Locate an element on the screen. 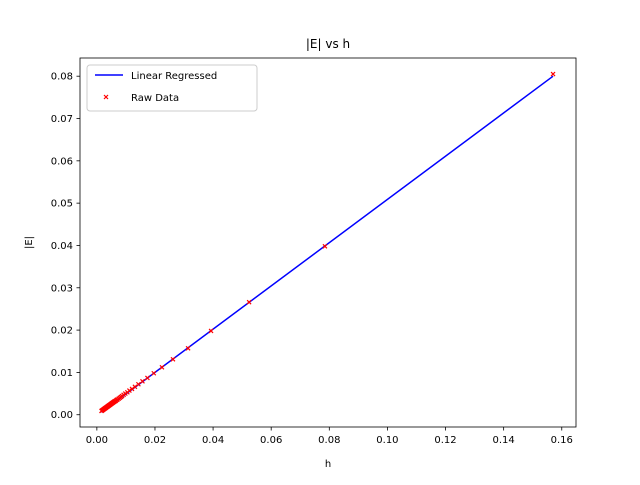 The image size is (640, 485). y-tick-label: 0.01 is located at coordinates (62, 373).